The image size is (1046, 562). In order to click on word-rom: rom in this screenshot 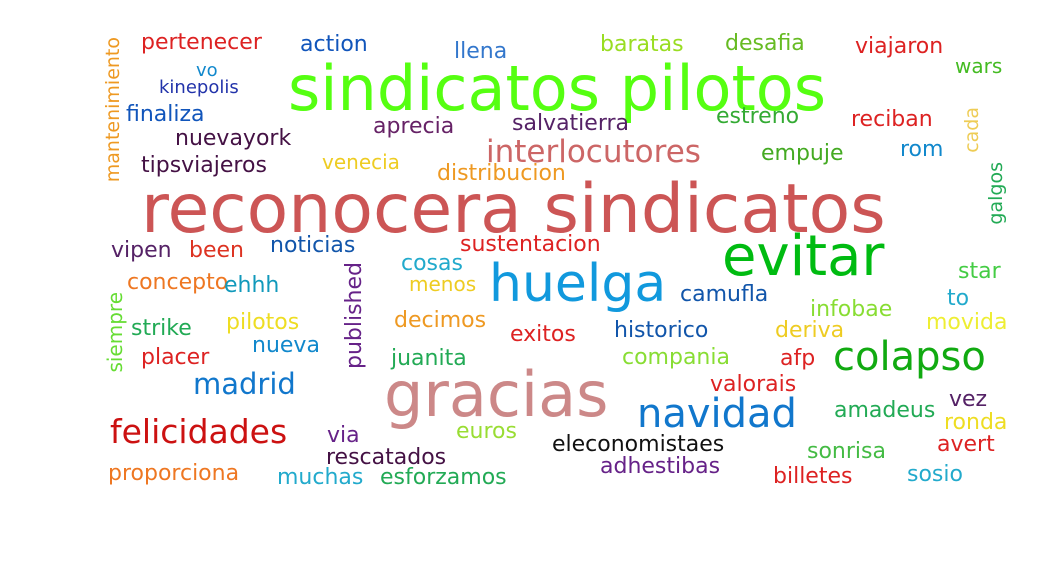, I will do `click(922, 149)`.